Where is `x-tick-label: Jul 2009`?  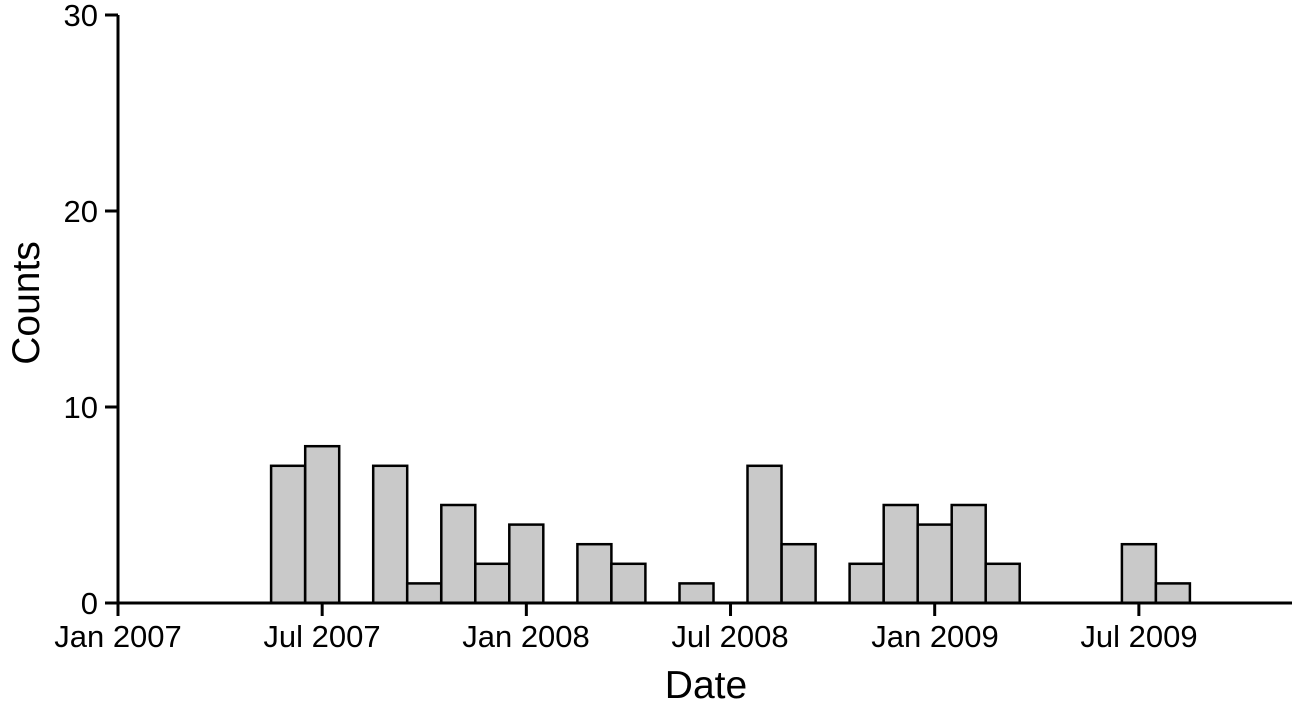
x-tick-label: Jul 2009 is located at coordinates (1139, 636).